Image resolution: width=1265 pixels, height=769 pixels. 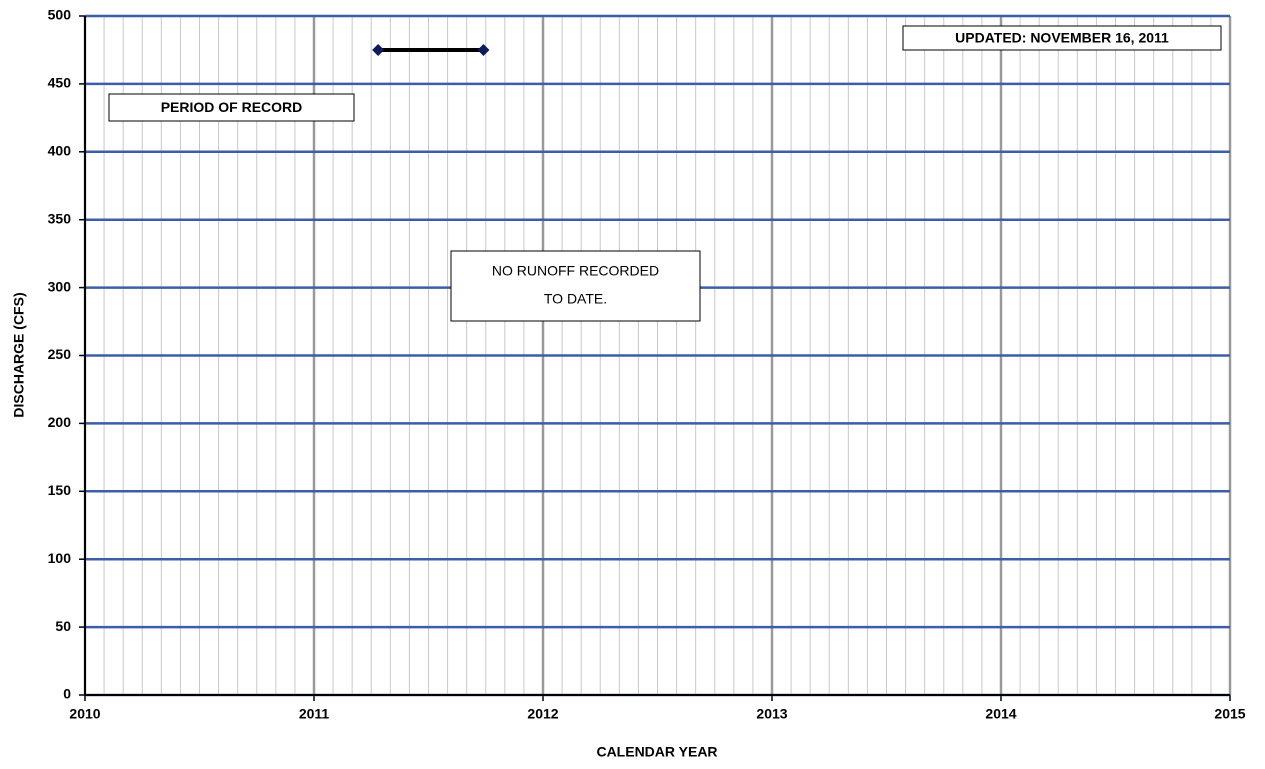 I want to click on annotation-text: TO DATE., so click(x=575, y=299).